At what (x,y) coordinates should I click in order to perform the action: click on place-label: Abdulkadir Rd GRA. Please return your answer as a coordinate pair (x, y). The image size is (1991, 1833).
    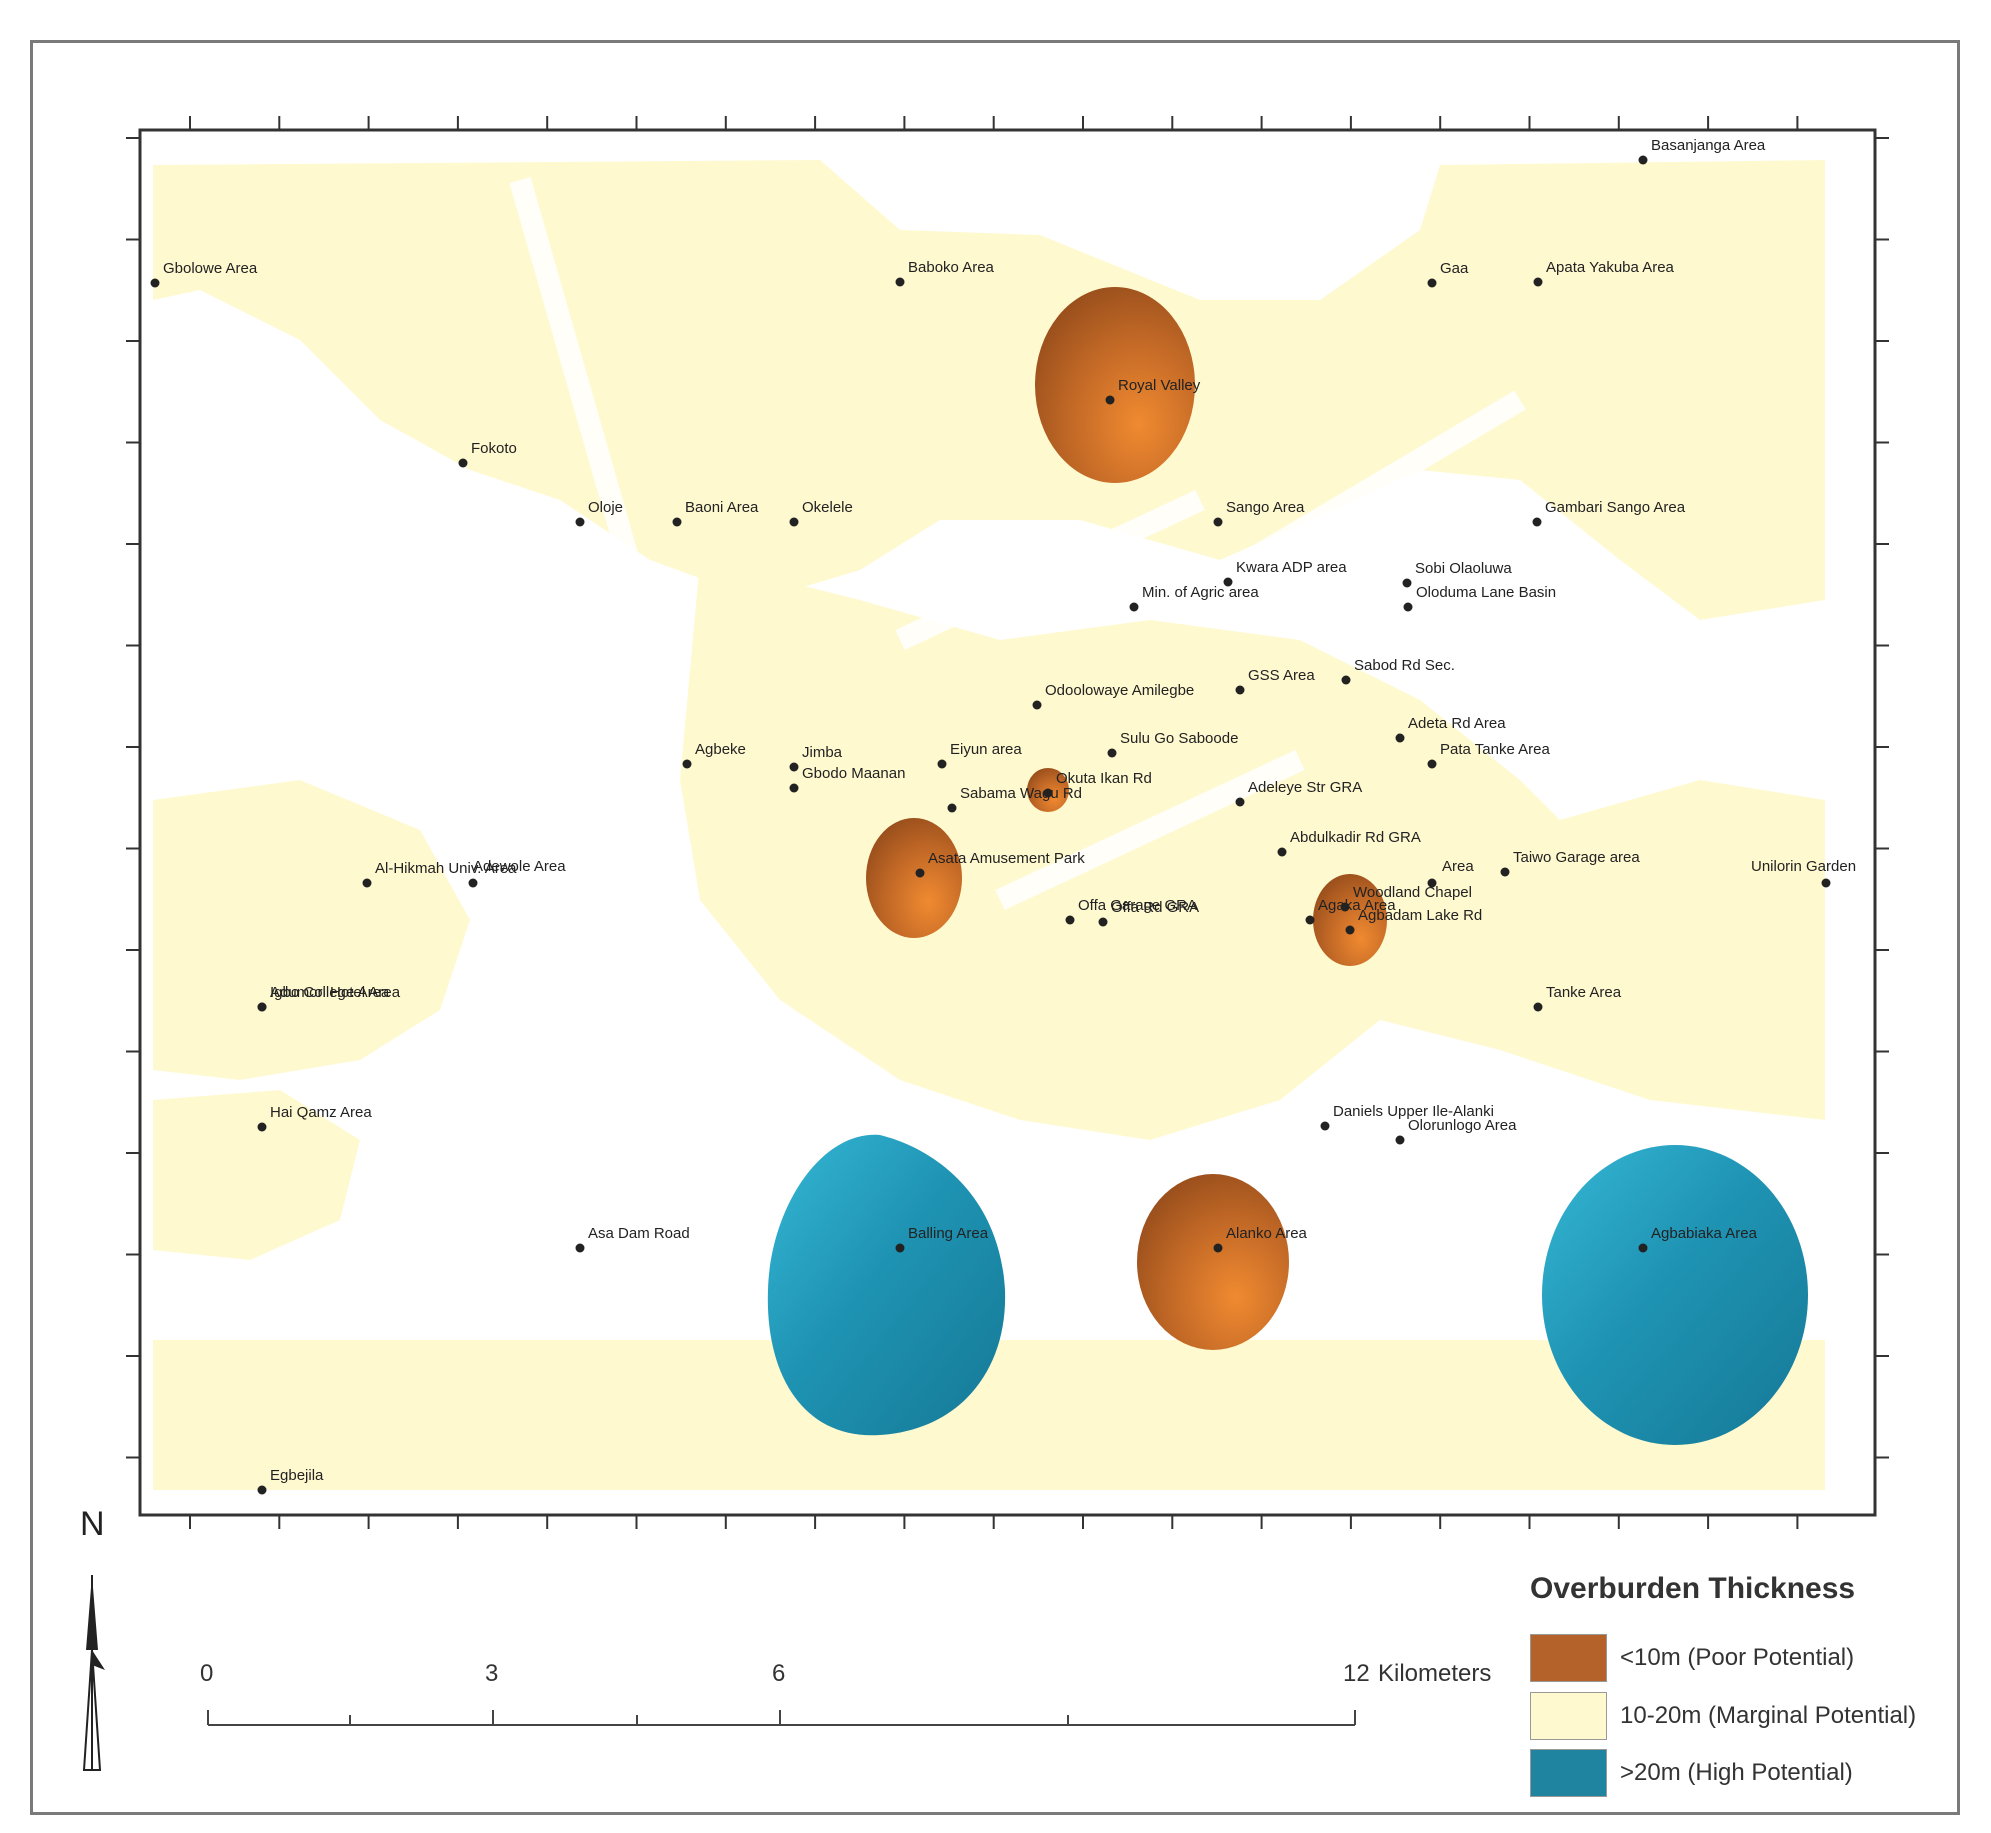
    Looking at the image, I should click on (1355, 837).